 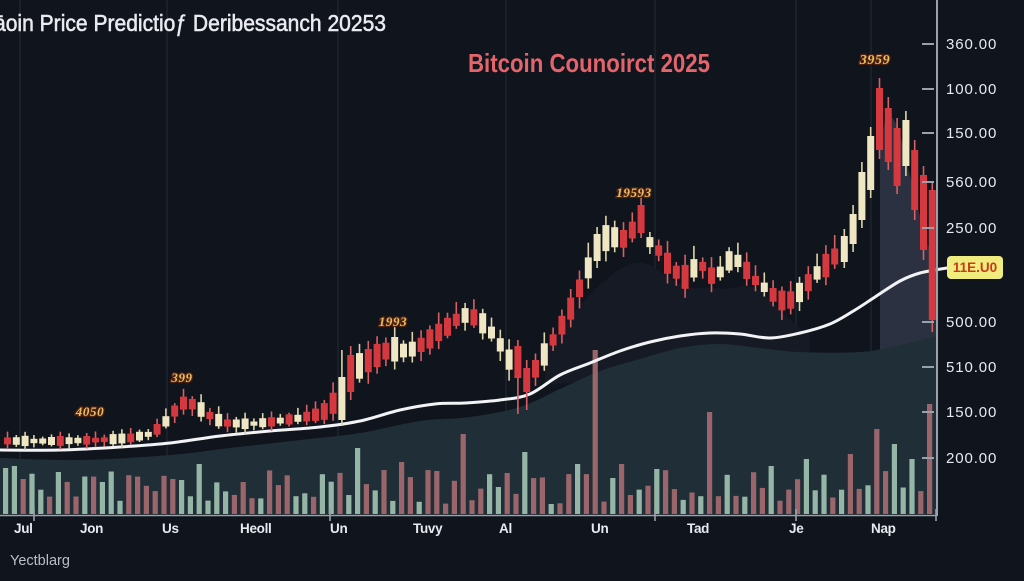 I want to click on svg-text: Jon, so click(x=91, y=528).